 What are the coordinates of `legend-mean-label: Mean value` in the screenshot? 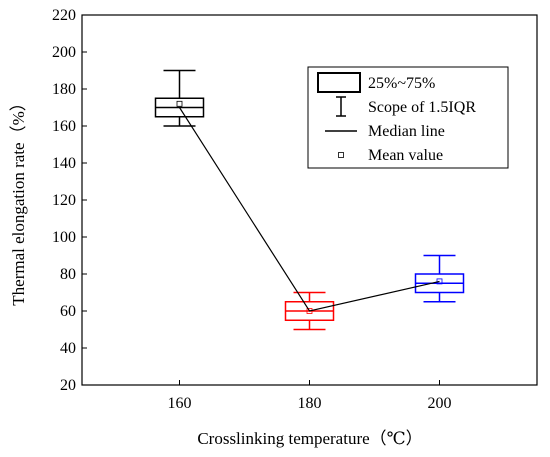 It's located at (405, 155).